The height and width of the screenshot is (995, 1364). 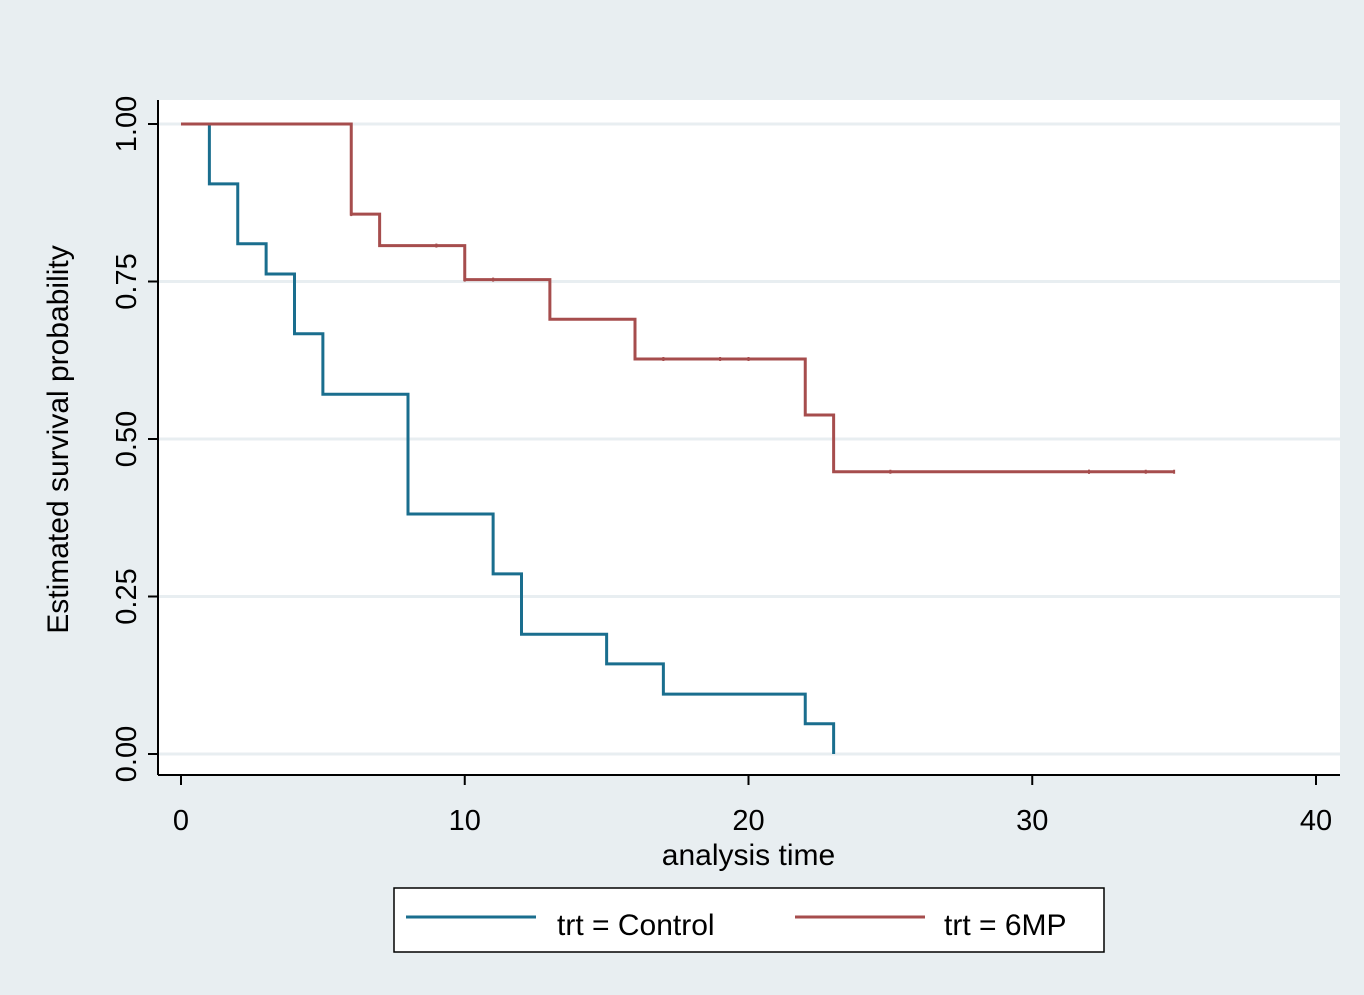 What do you see at coordinates (636, 925) in the screenshot?
I see `legend-label-control: trt = Control` at bounding box center [636, 925].